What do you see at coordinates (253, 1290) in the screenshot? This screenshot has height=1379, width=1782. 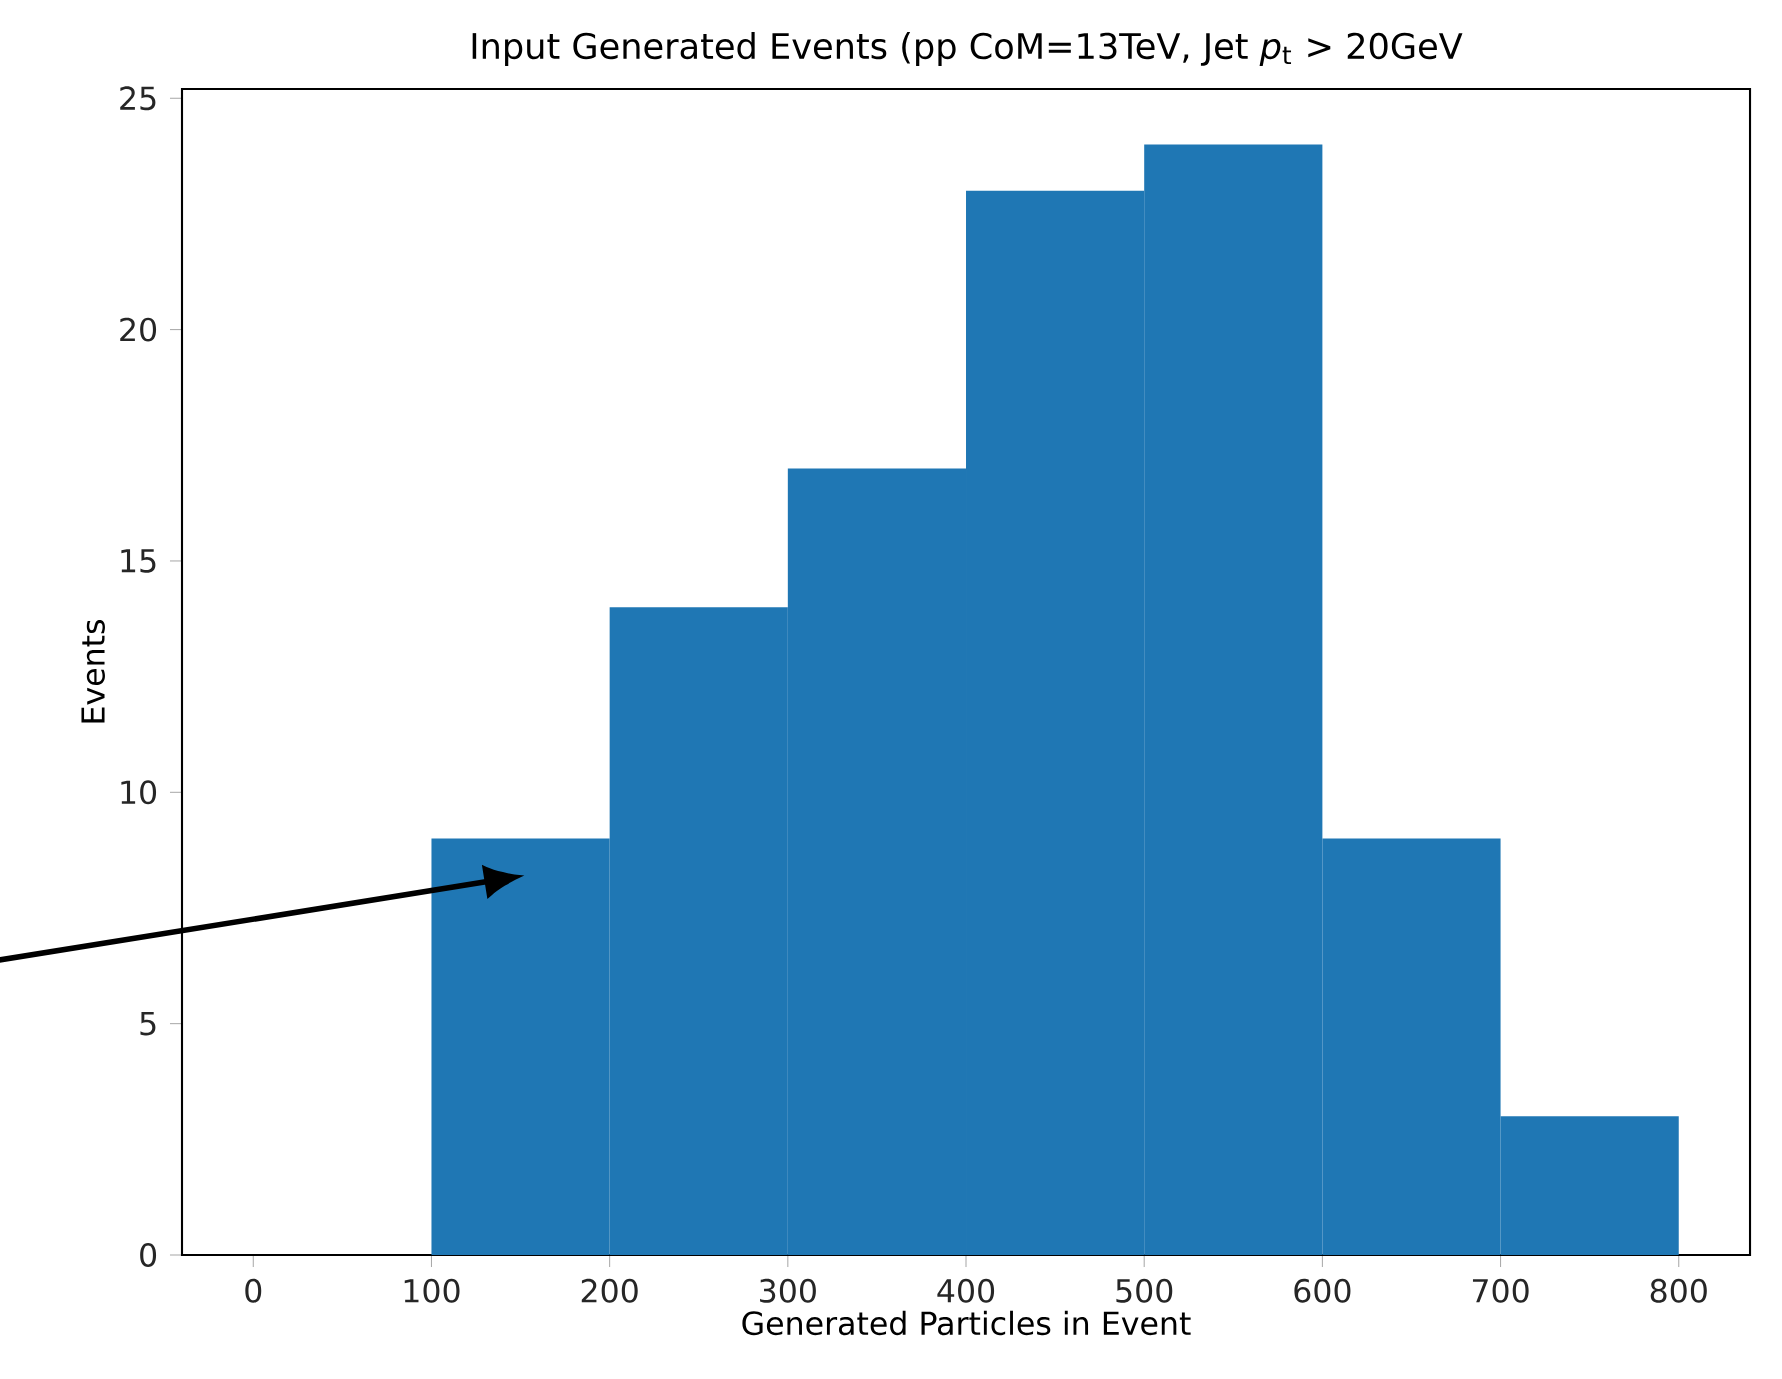 I see `x-tick-label: 0` at bounding box center [253, 1290].